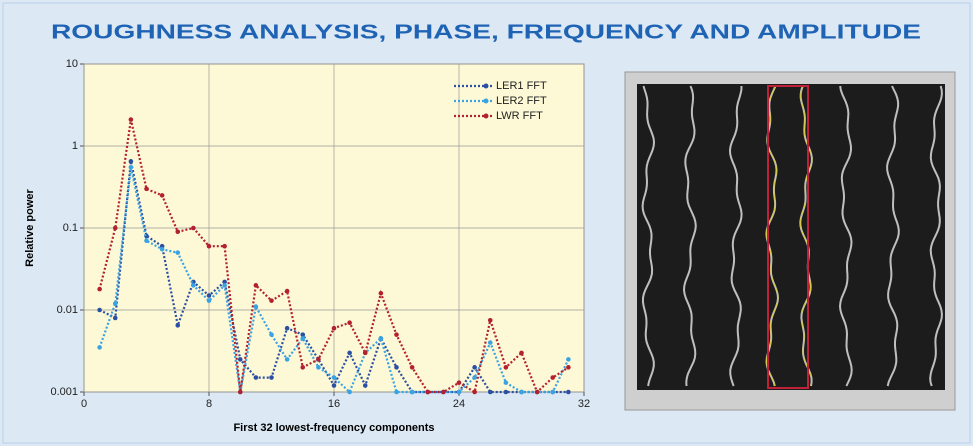 This screenshot has width=973, height=446. I want to click on y-tick-label: 0.1, so click(70, 228).